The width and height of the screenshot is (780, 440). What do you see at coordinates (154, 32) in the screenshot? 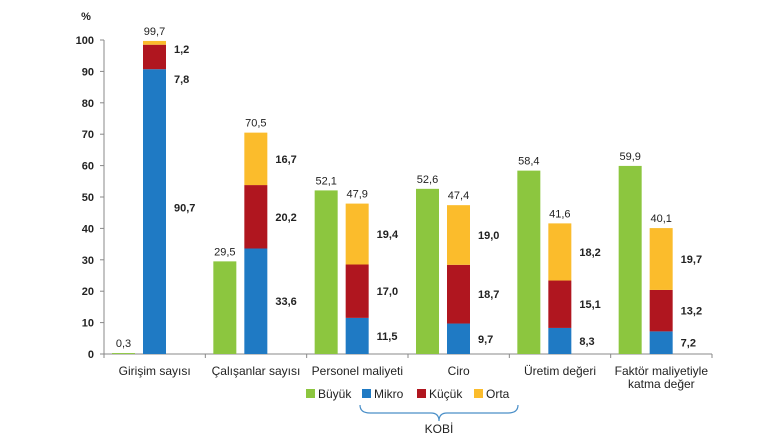
I see `label-kobi-total: 99,7` at bounding box center [154, 32].